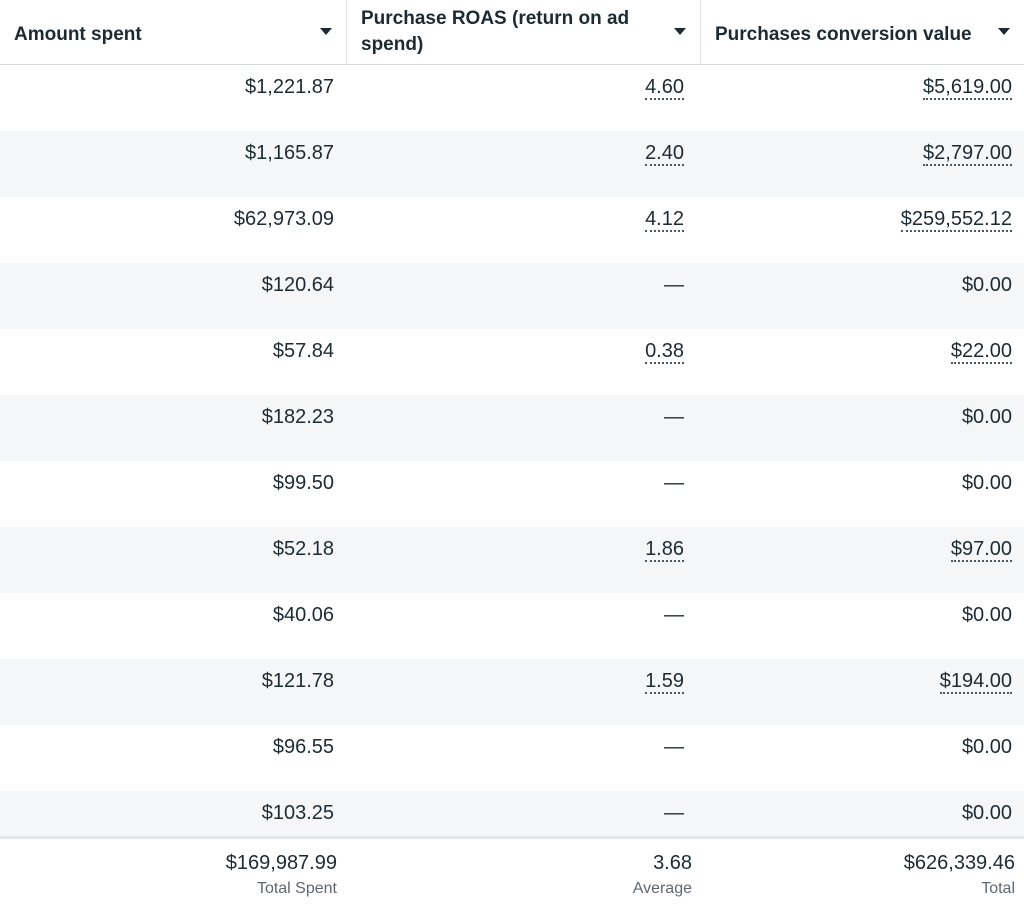 The width and height of the screenshot is (1024, 922). What do you see at coordinates (843, 34) in the screenshot?
I see `column-header-label: Purchases conversion value` at bounding box center [843, 34].